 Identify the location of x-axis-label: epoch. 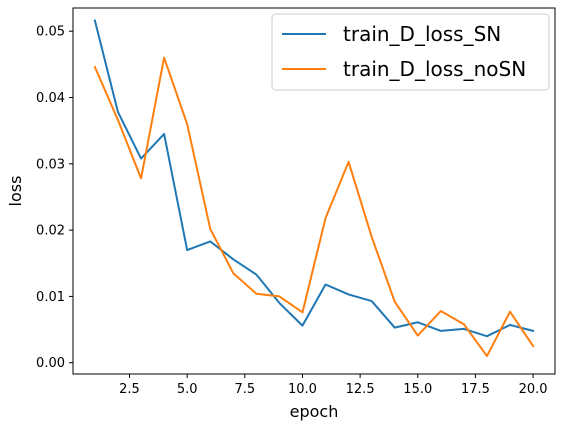
(314, 411).